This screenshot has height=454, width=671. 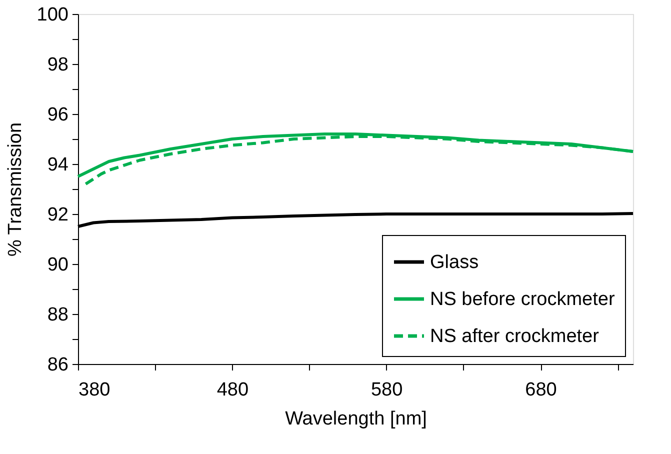 I want to click on x-tick-label: 680, so click(x=541, y=390).